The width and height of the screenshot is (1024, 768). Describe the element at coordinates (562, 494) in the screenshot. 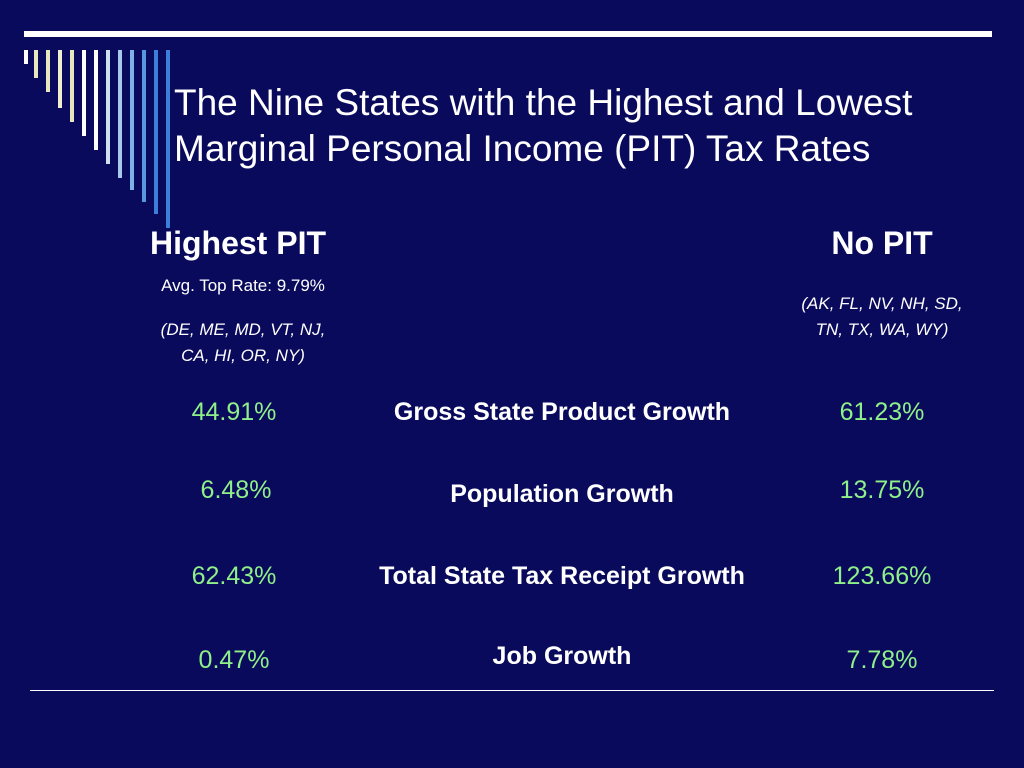

I see `metric-population-growth: Population Growth` at that location.